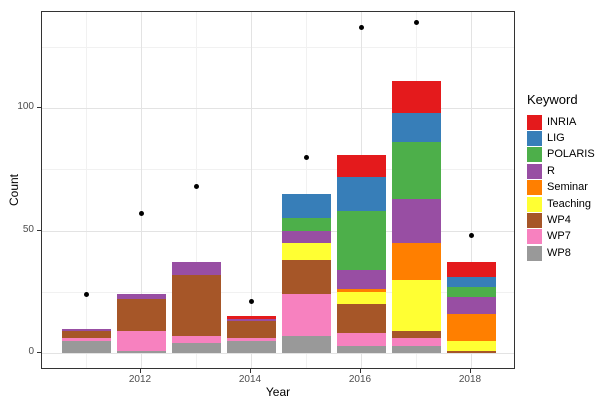  I want to click on data-point-2018, so click(471, 235).